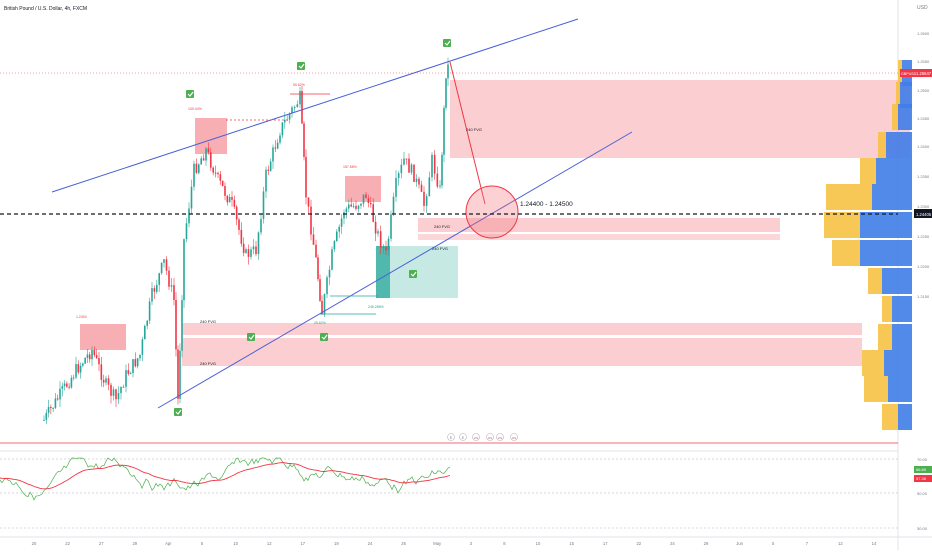 Image resolution: width=932 pixels, height=555 pixels. What do you see at coordinates (463, 438) in the screenshot?
I see `svg-text: E` at bounding box center [463, 438].